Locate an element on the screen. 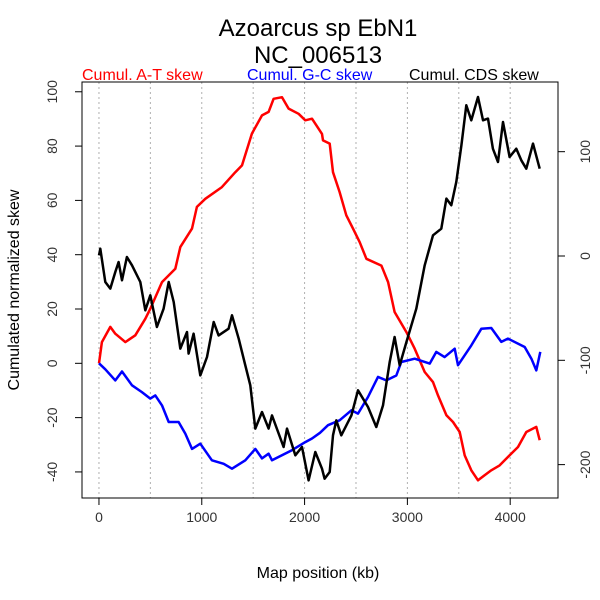 The width and height of the screenshot is (600, 600). y-tick-label: -20 is located at coordinates (52, 417).